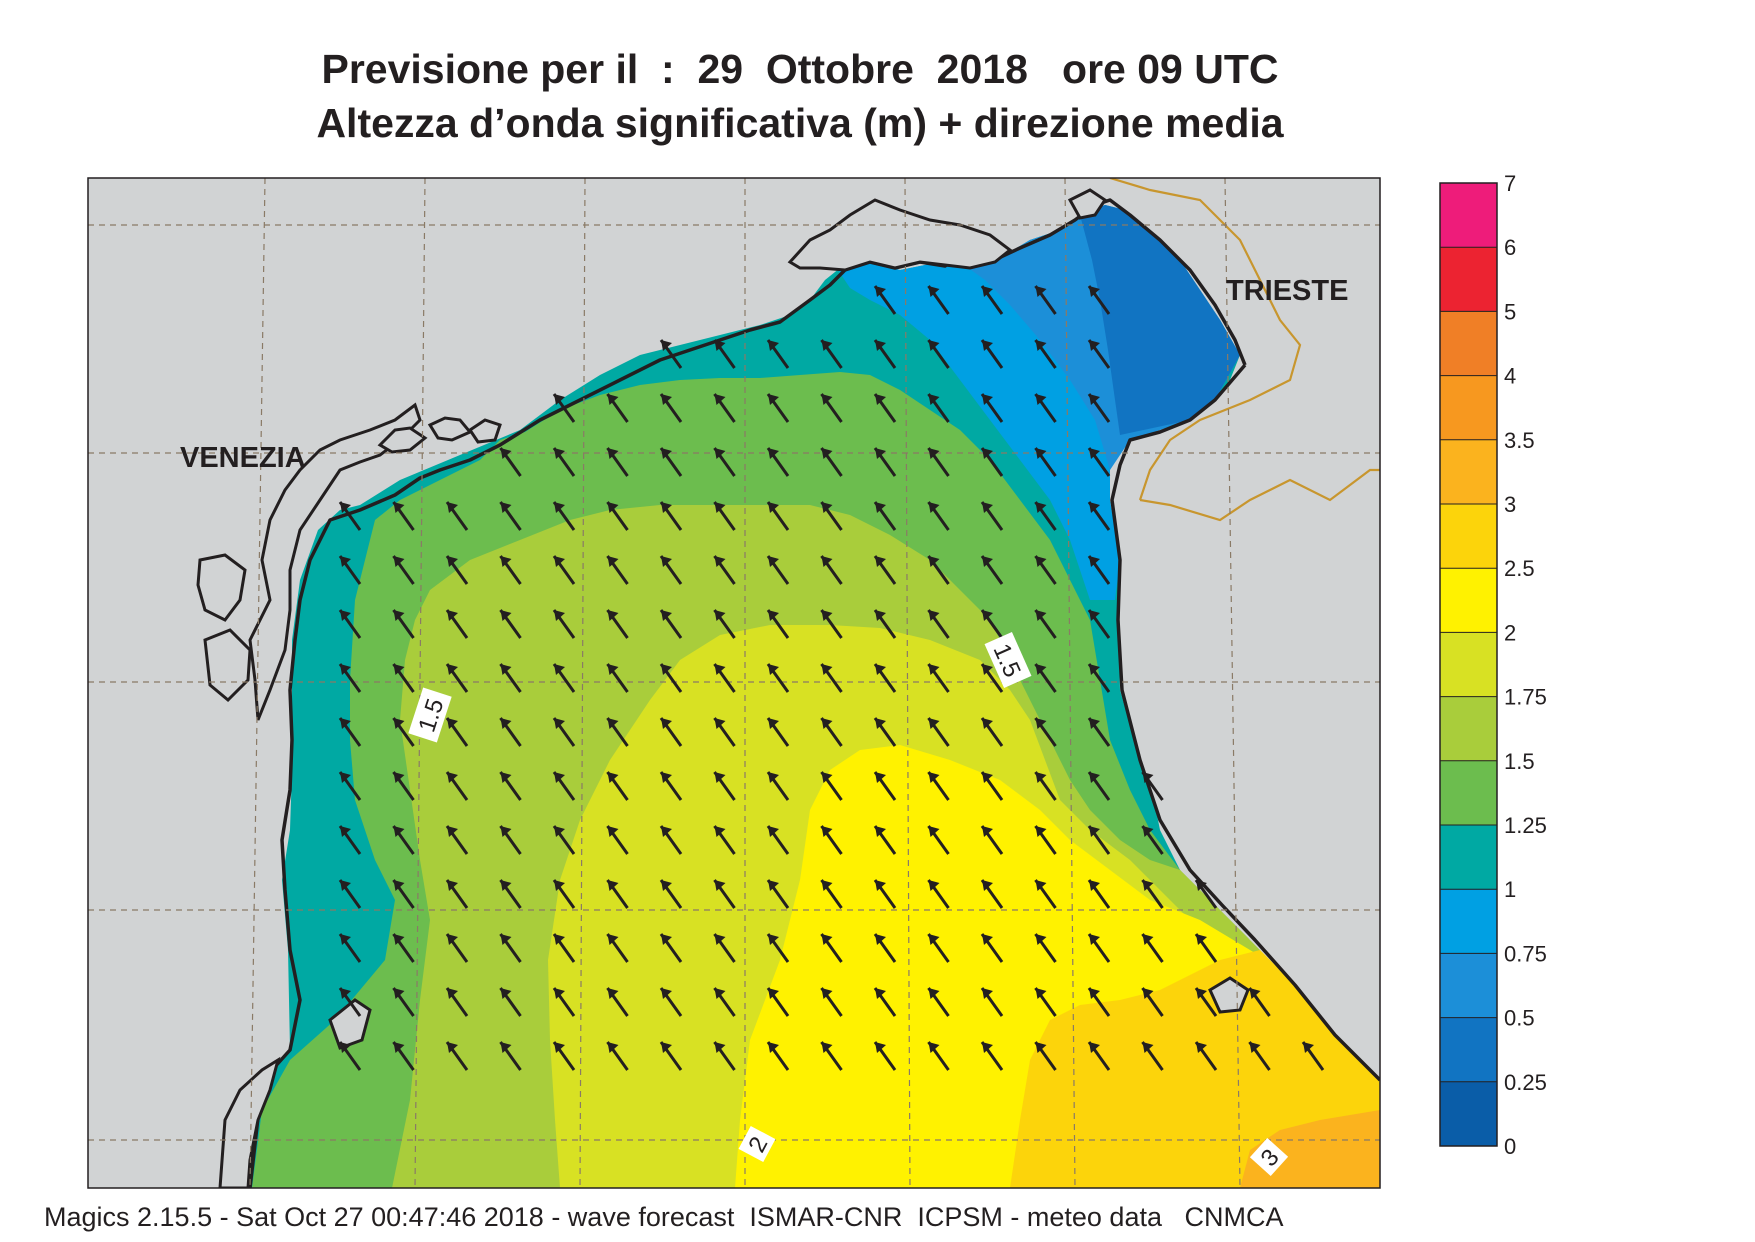 Image resolution: width=1755 pixels, height=1242 pixels. What do you see at coordinates (1510, 889) in the screenshot?
I see `colorbar-tick-label: 1` at bounding box center [1510, 889].